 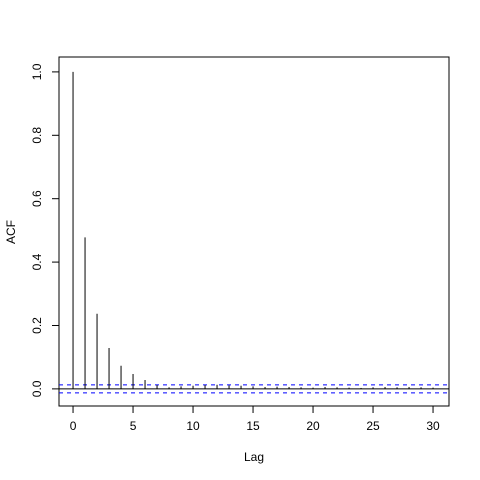 What do you see at coordinates (37, 135) in the screenshot?
I see `y-tick-label: 0.8` at bounding box center [37, 135].